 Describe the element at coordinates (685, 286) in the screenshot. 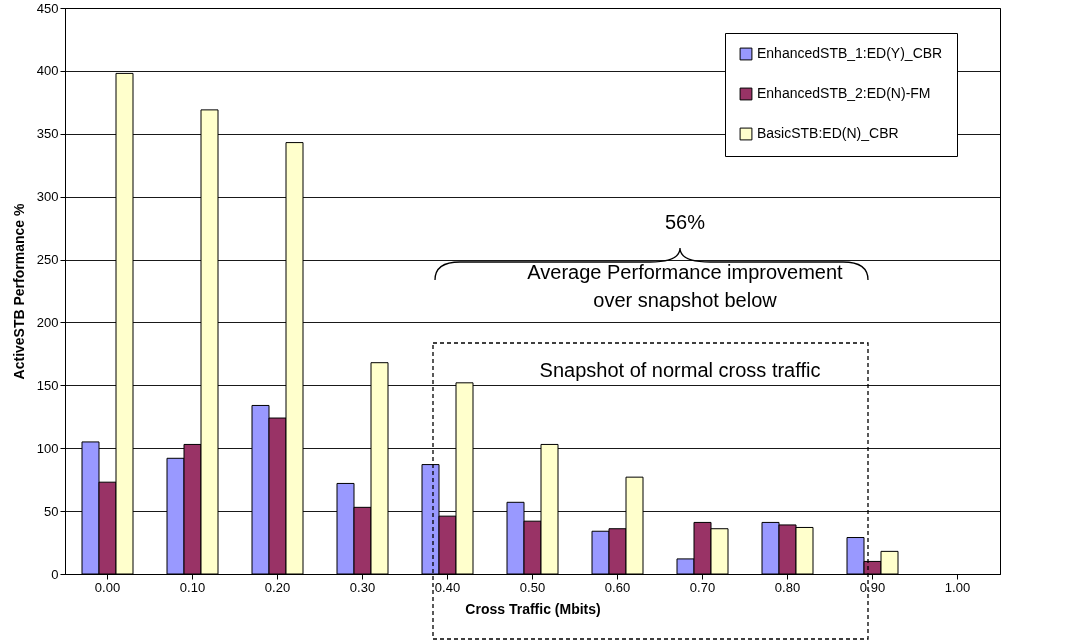

I see `annotation: Average Performance improvement over snapshot below` at that location.